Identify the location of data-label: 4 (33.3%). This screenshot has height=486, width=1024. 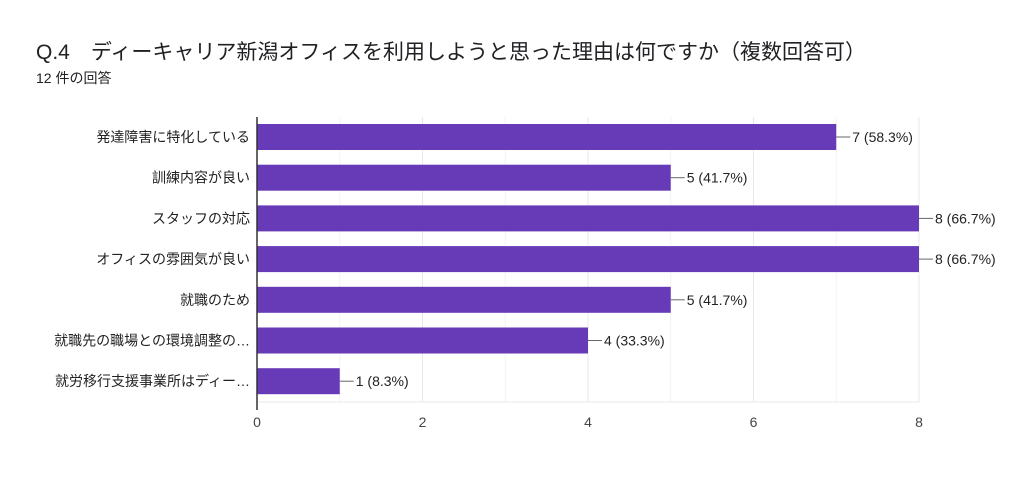
(634, 341).